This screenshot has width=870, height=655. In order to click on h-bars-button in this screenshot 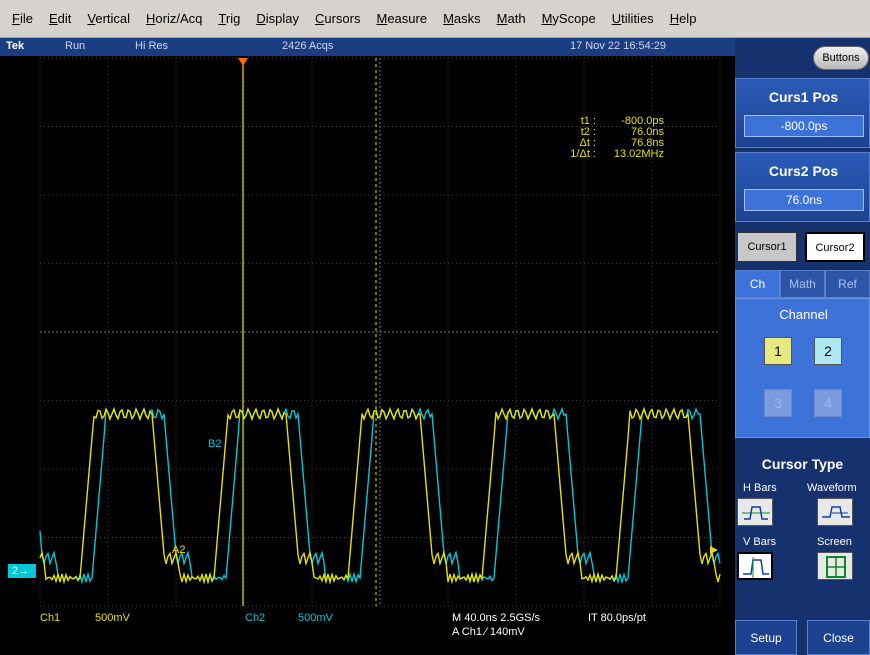, I will do `click(755, 512)`.